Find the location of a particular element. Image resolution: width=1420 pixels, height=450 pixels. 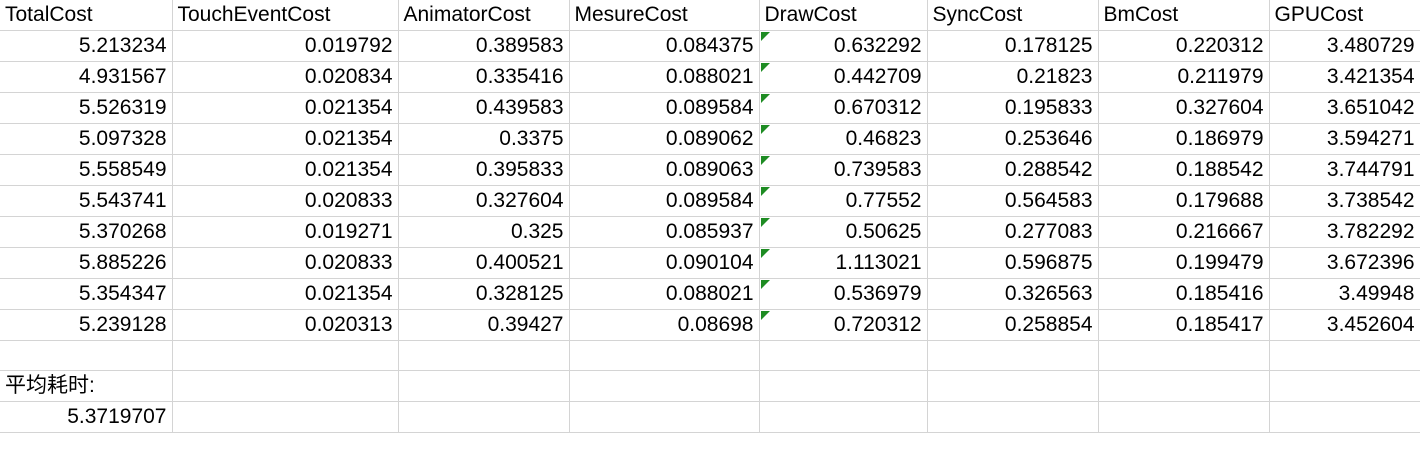

data-cell: 0.39427 is located at coordinates (484, 325).